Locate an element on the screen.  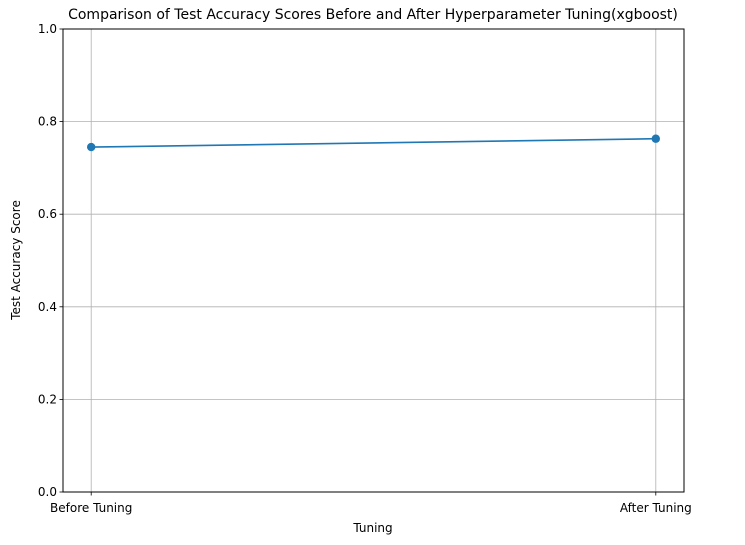
y-tick-label: 0.6 is located at coordinates (47, 214).